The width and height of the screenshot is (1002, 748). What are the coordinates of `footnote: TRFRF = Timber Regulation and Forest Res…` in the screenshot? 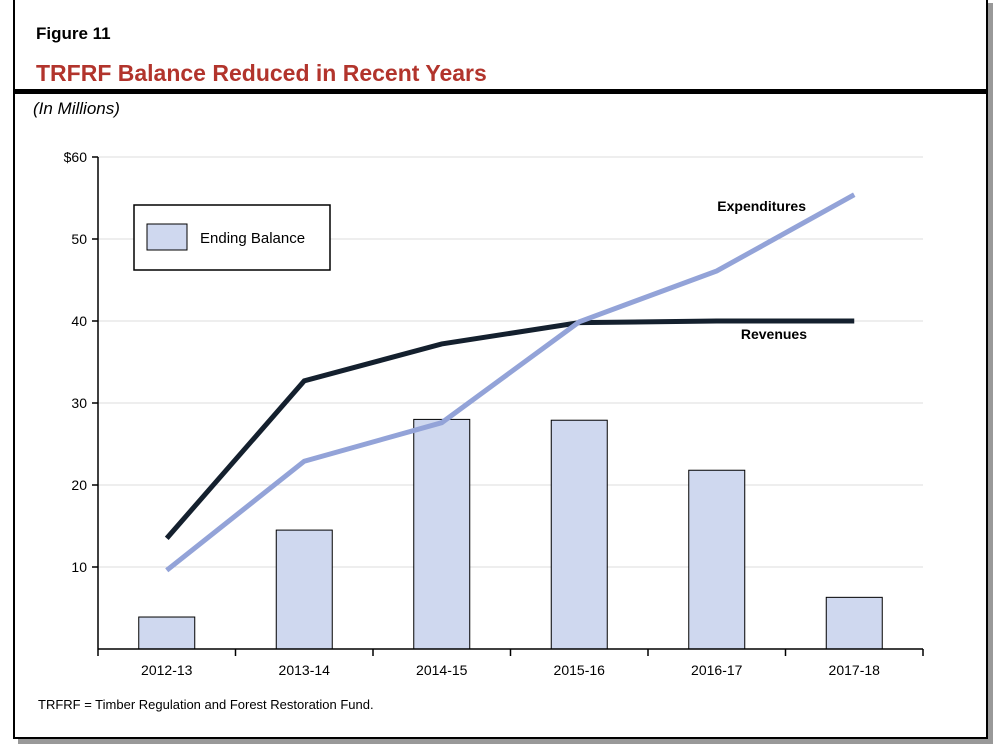 It's located at (206, 704).